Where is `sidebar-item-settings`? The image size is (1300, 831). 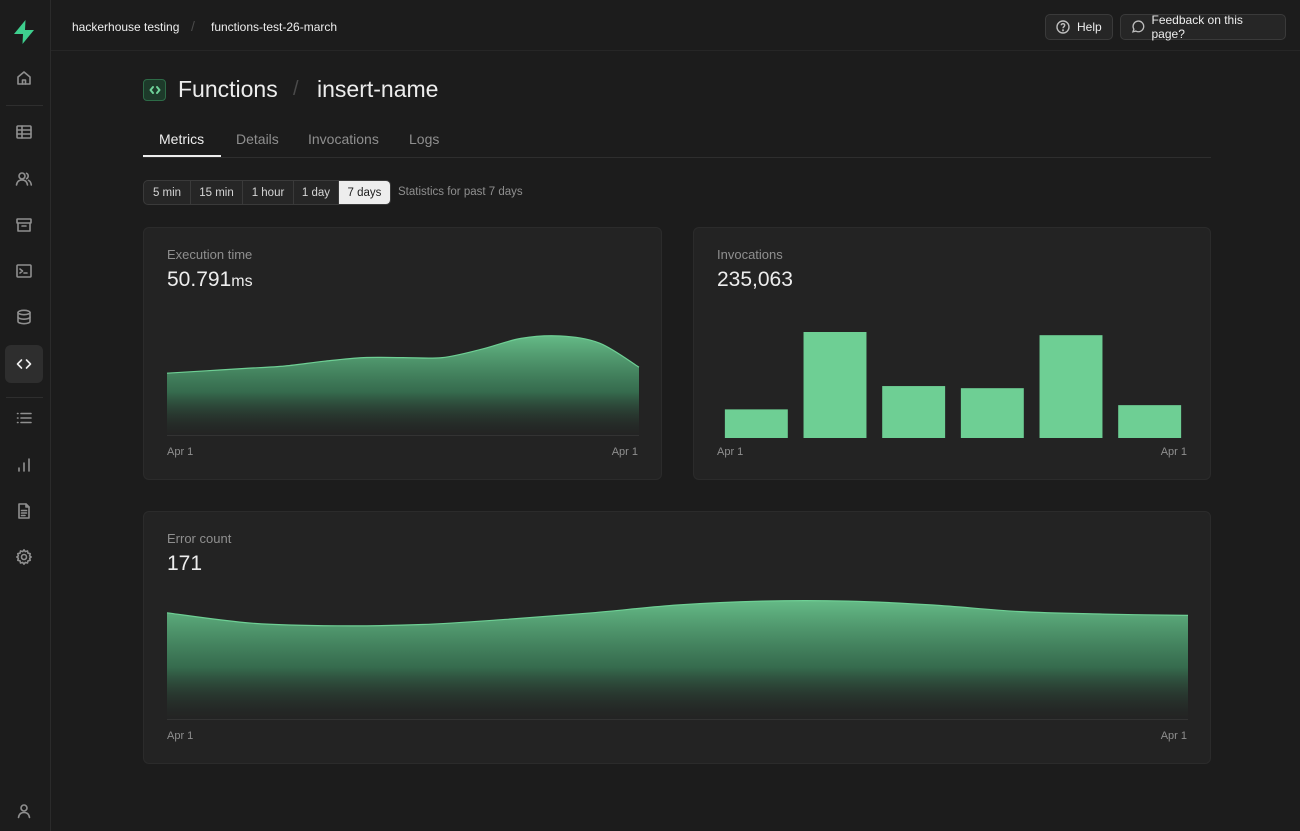 sidebar-item-settings is located at coordinates (24, 557).